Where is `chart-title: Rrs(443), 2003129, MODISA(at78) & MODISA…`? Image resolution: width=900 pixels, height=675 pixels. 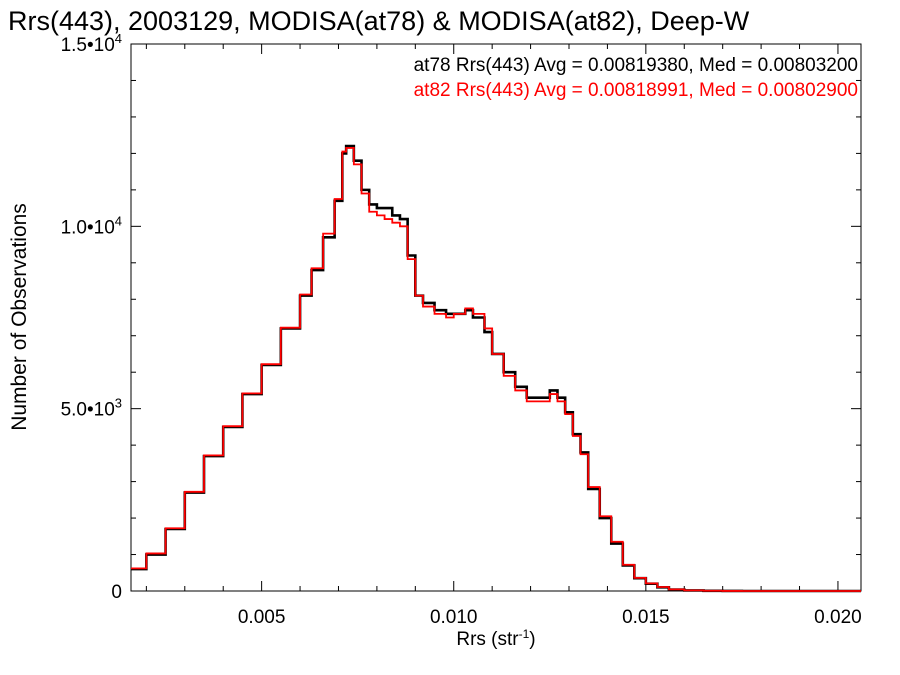
chart-title: Rrs(443), 2003129, MODISA(at78) & MODISA… is located at coordinates (379, 21).